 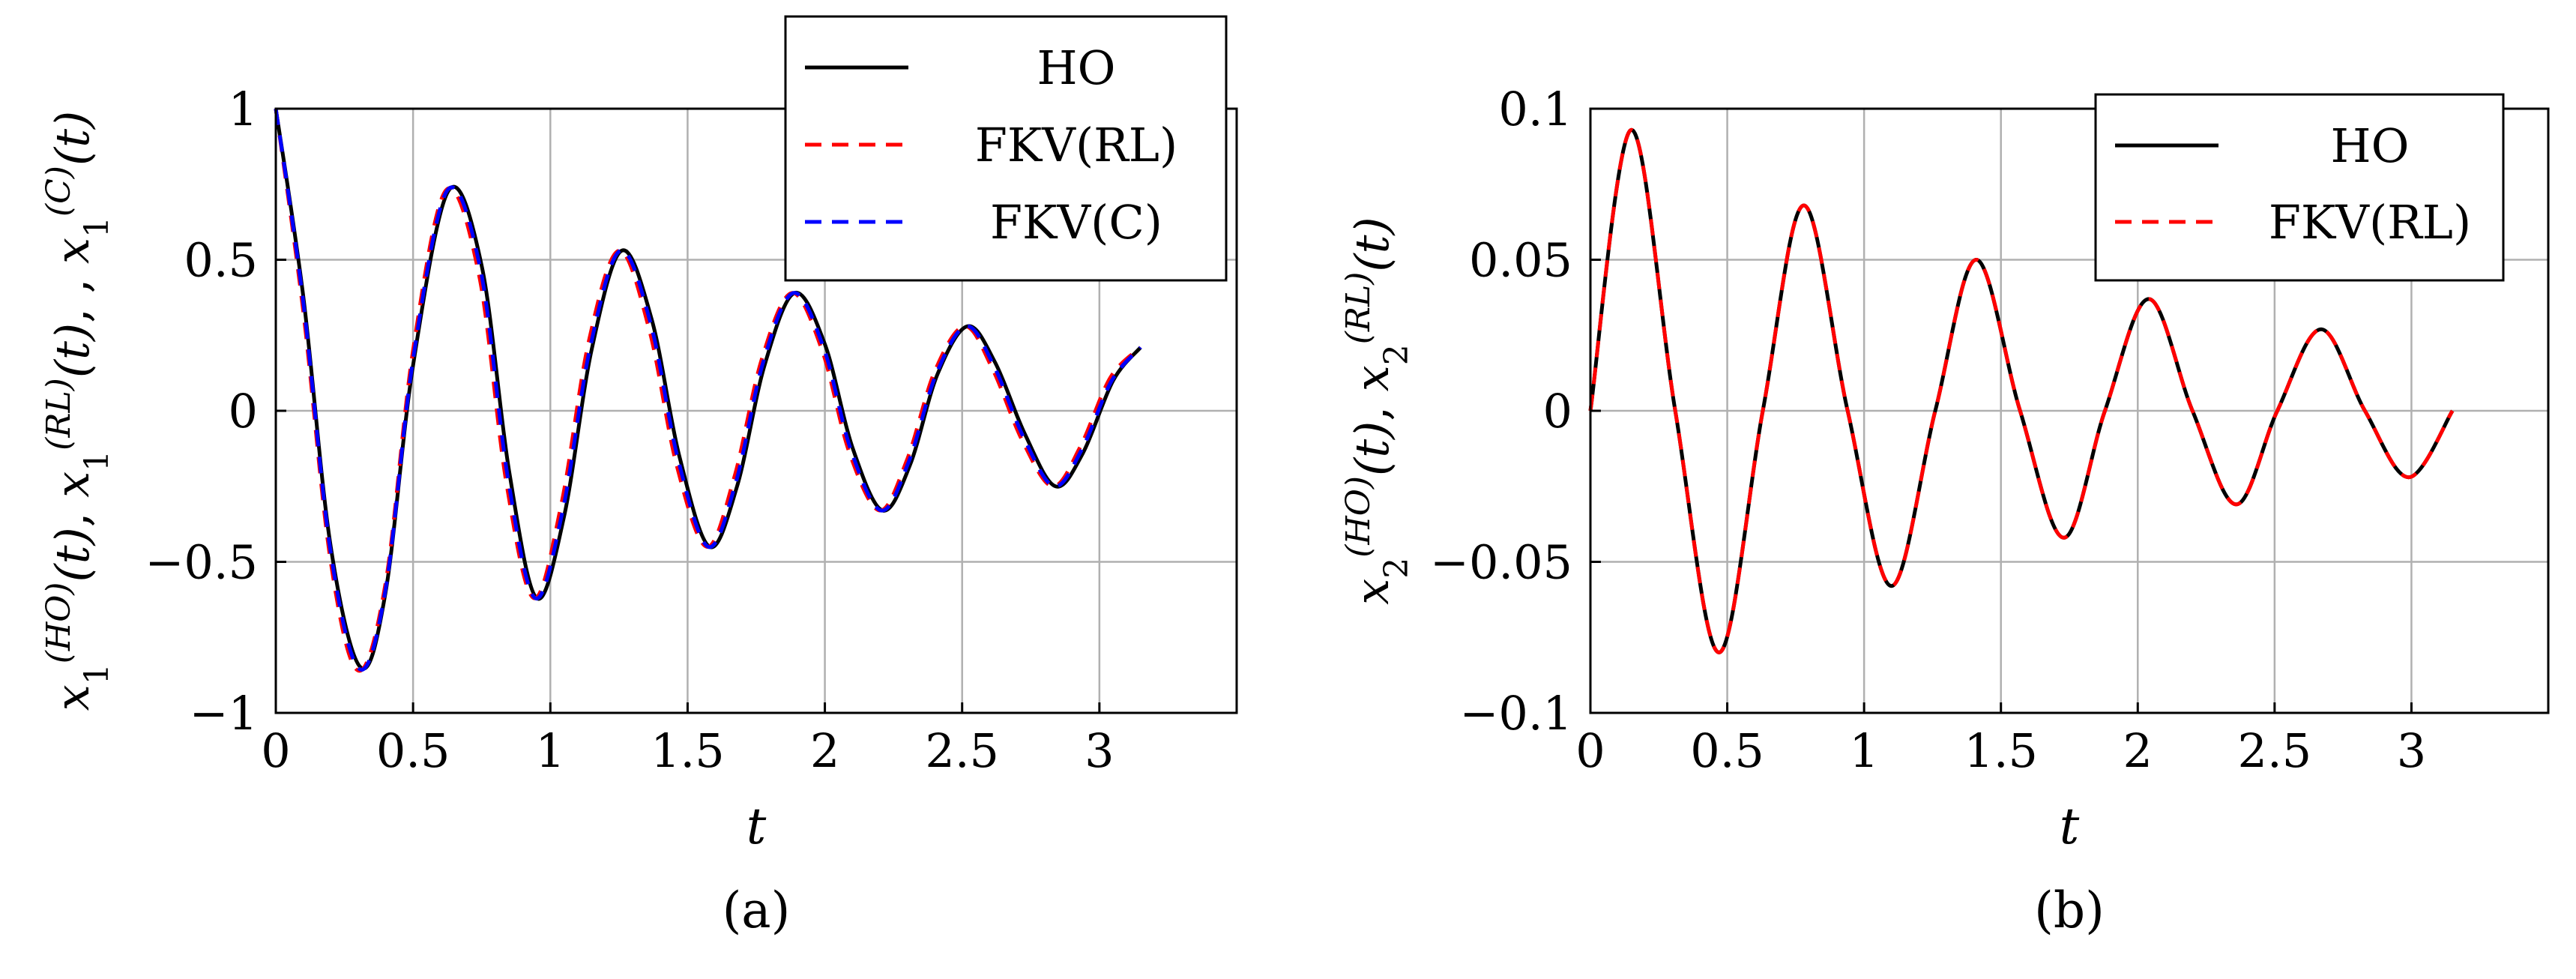 I want to click on y-tick-label: −0.05, so click(x=1501, y=562).